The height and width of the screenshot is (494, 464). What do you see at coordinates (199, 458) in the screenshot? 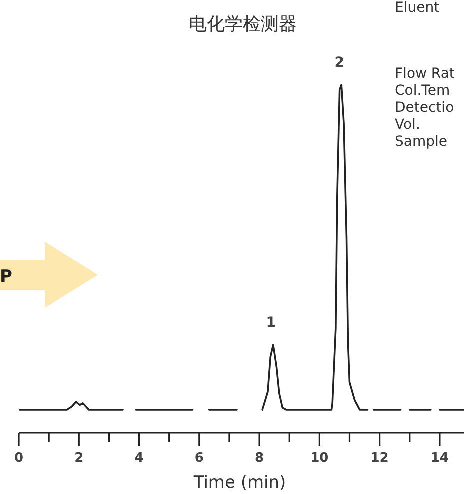
I see `x-tick-label: 6` at bounding box center [199, 458].